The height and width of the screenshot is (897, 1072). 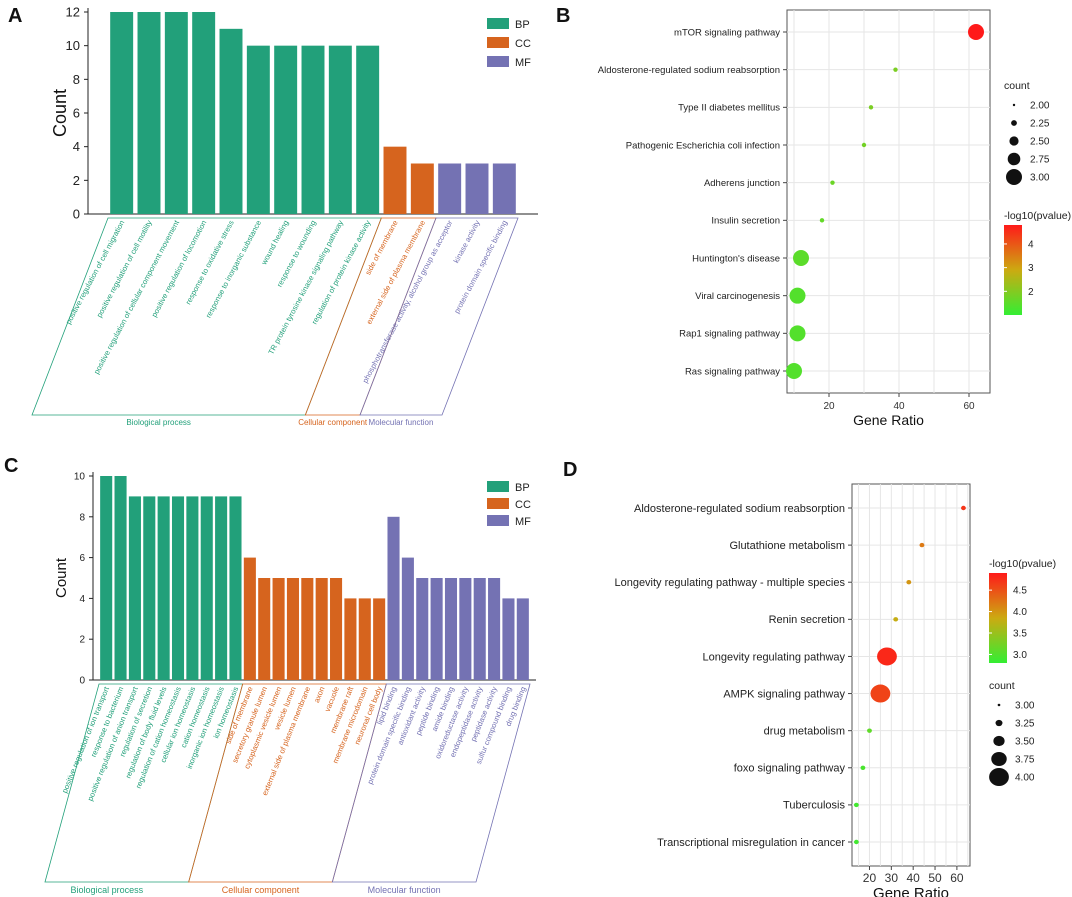 I want to click on term-label: Insulin secretion, so click(x=745, y=221).